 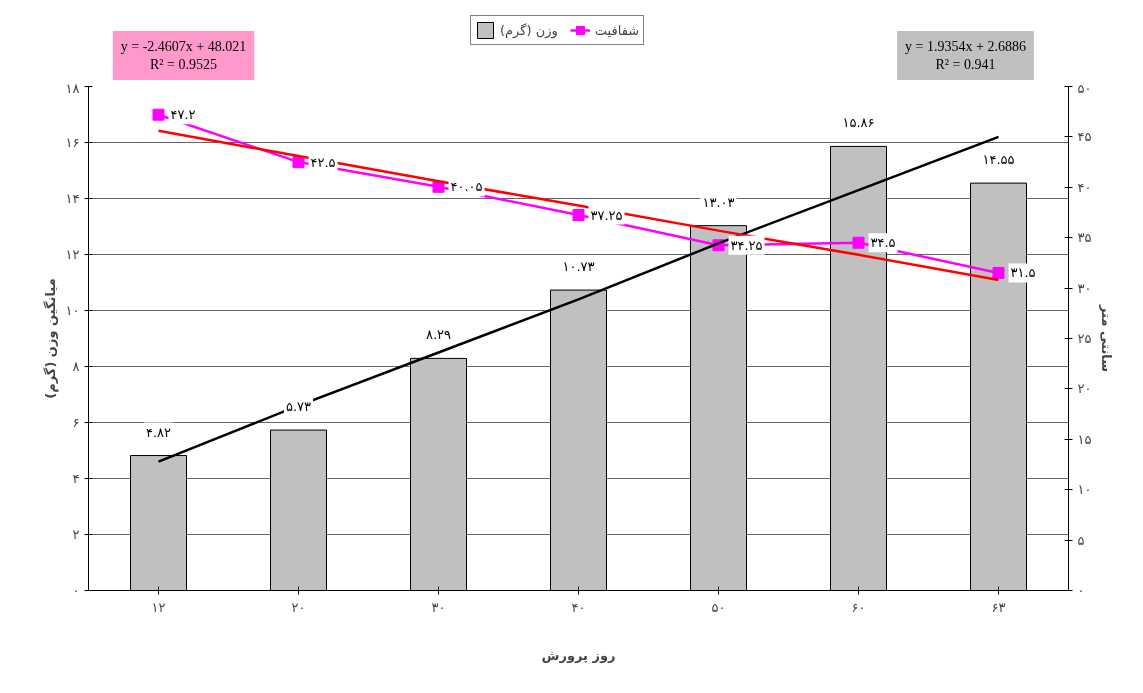 I want to click on y-tick-label: ۱۴, so click(x=72, y=198).